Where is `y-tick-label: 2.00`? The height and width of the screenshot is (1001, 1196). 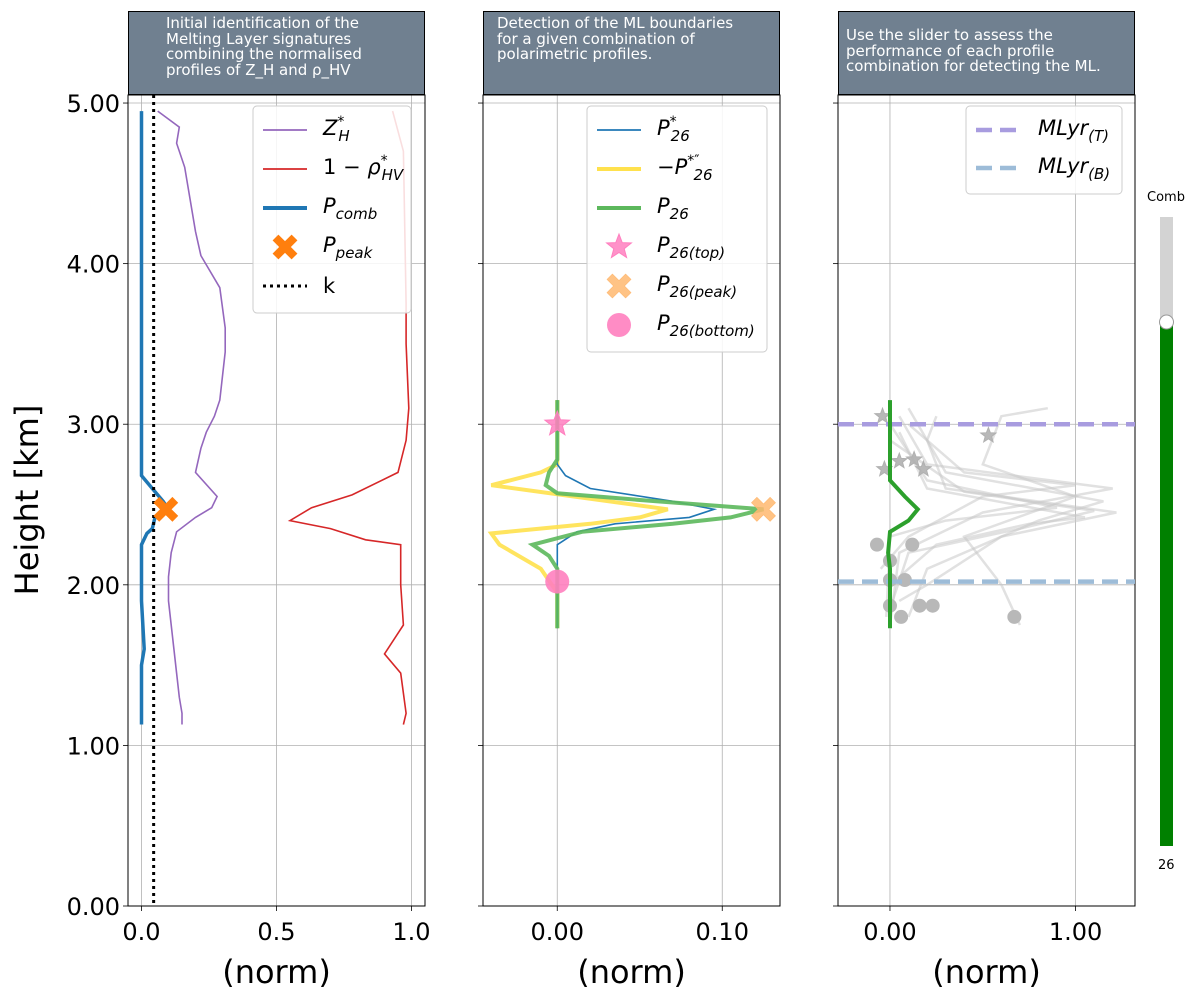
y-tick-label: 2.00 is located at coordinates (93, 586).